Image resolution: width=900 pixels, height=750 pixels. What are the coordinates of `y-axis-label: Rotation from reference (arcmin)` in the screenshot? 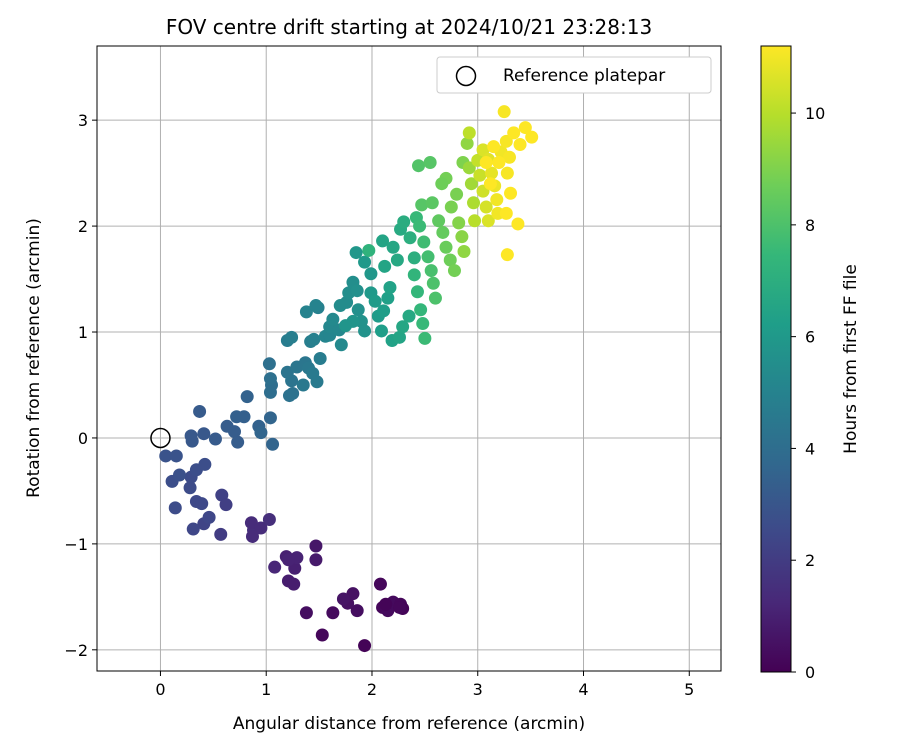 It's located at (34, 358).